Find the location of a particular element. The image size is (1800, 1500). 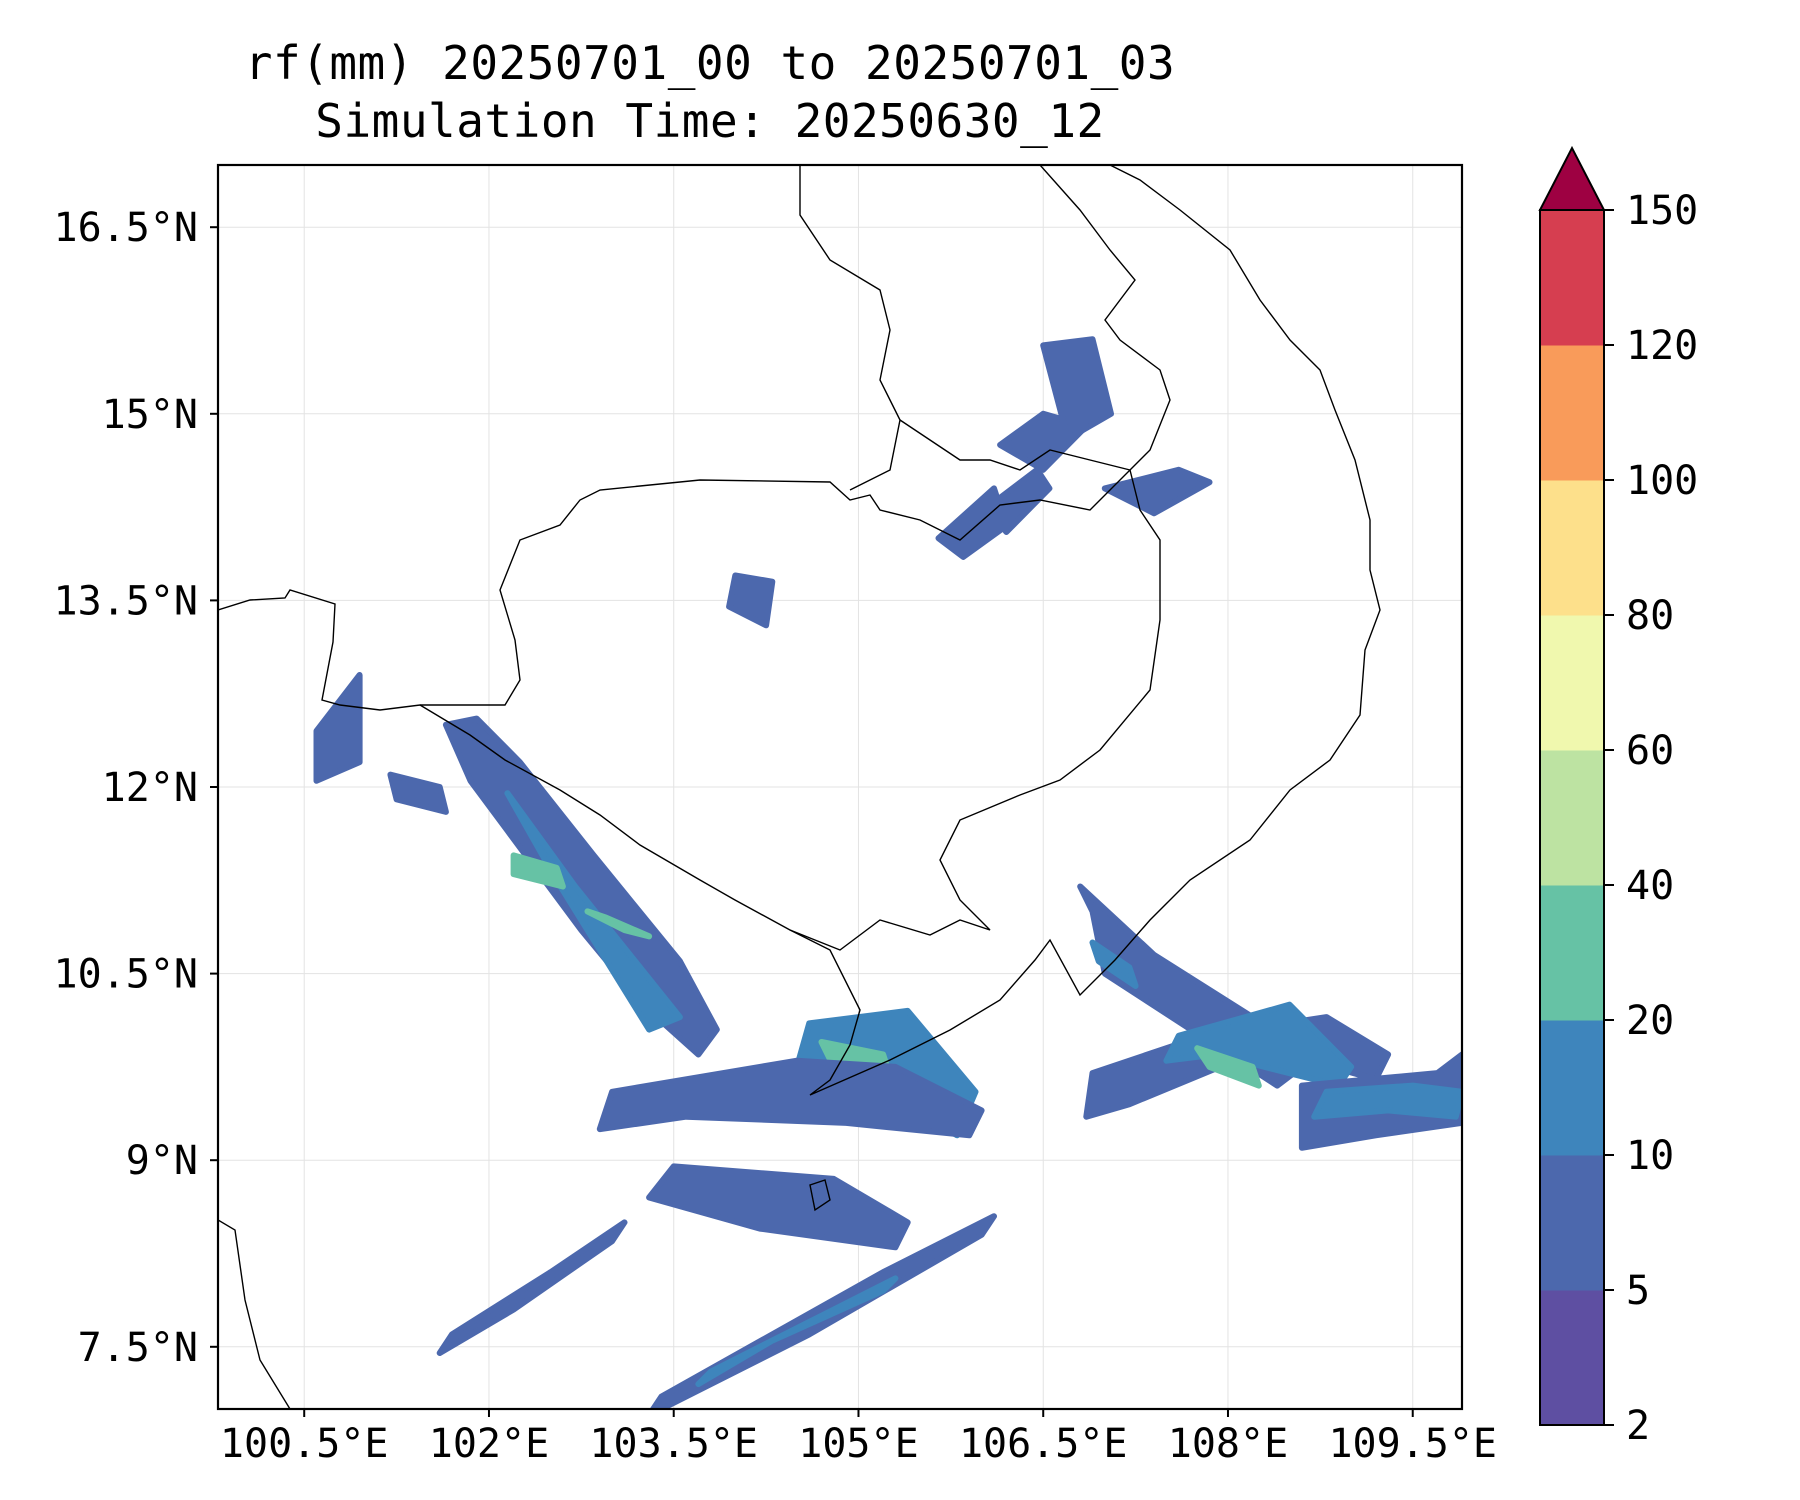

chart-subtitle: Simulation Time: 20250630_12 is located at coordinates (710, 121).